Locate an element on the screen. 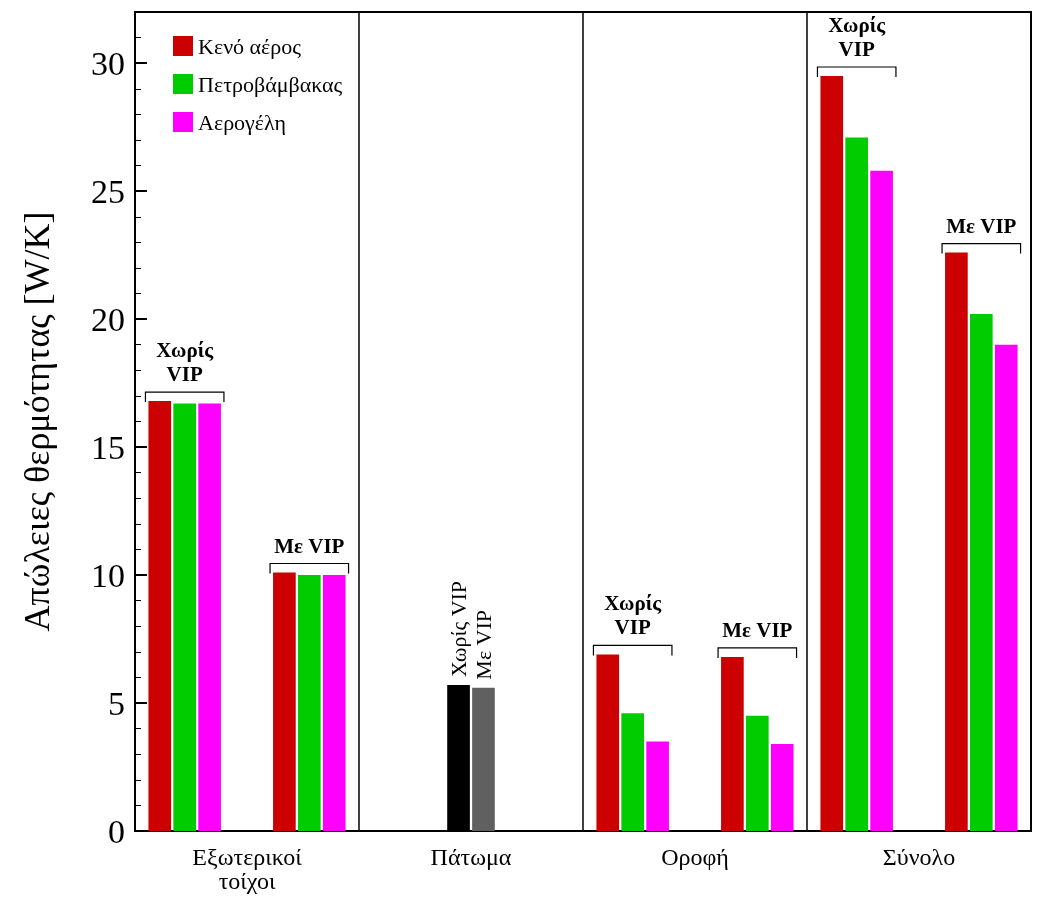 The image size is (1043, 913). y-tick-label: 15 is located at coordinates (108, 447).